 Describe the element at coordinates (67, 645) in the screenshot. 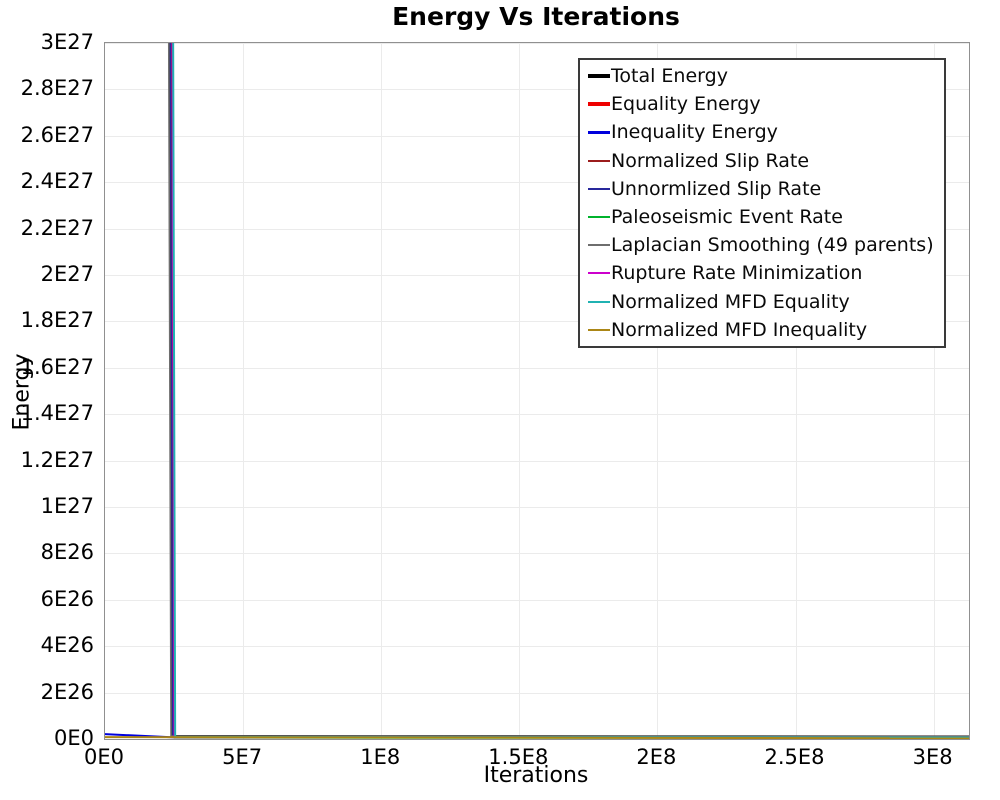

I see `y-tick-label: 4E26` at that location.